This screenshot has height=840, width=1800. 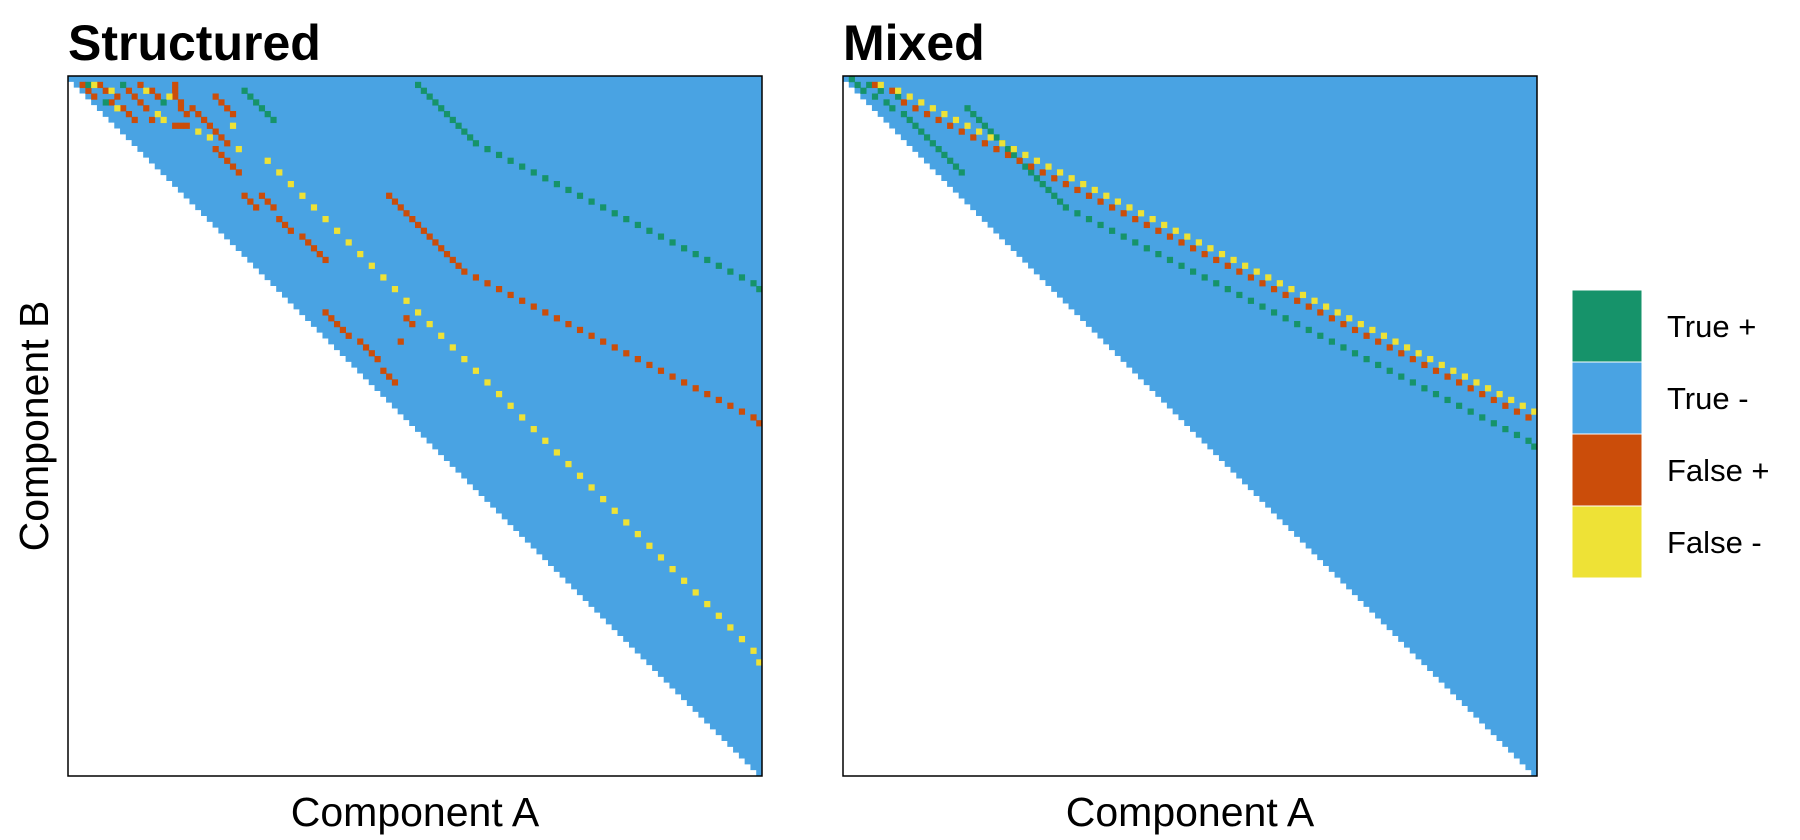 I want to click on legend: True + True - False + False -, so click(x=1670, y=434).